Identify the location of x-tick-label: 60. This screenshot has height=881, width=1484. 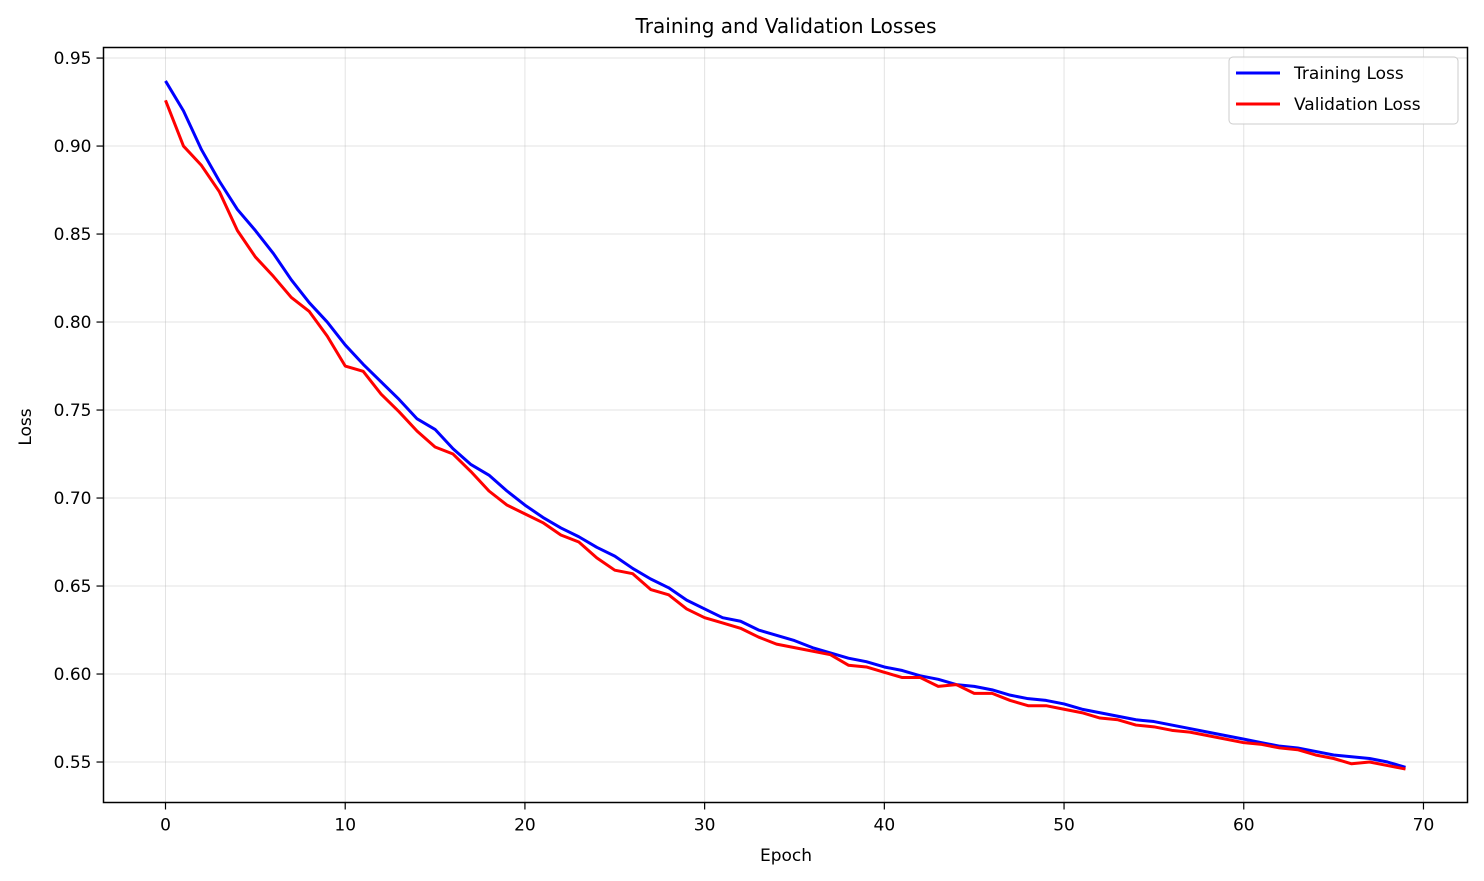
(1244, 826).